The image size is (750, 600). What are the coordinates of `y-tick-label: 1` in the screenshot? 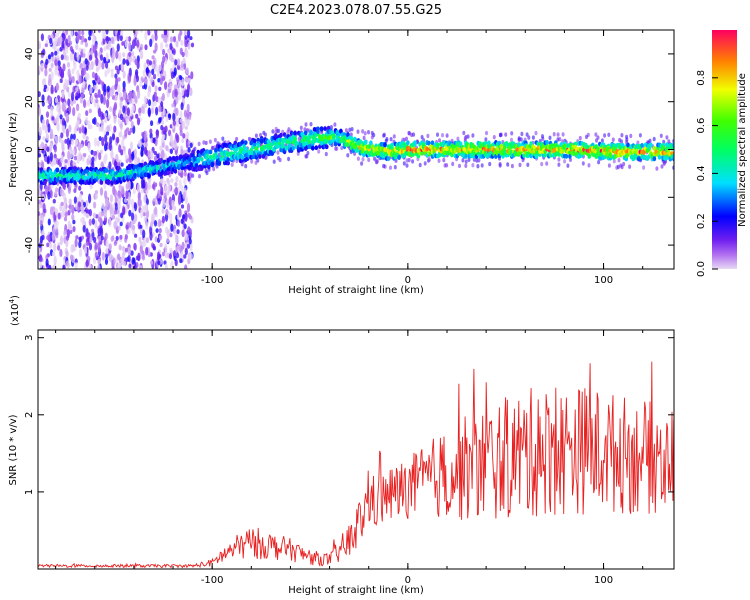 It's located at (29, 492).